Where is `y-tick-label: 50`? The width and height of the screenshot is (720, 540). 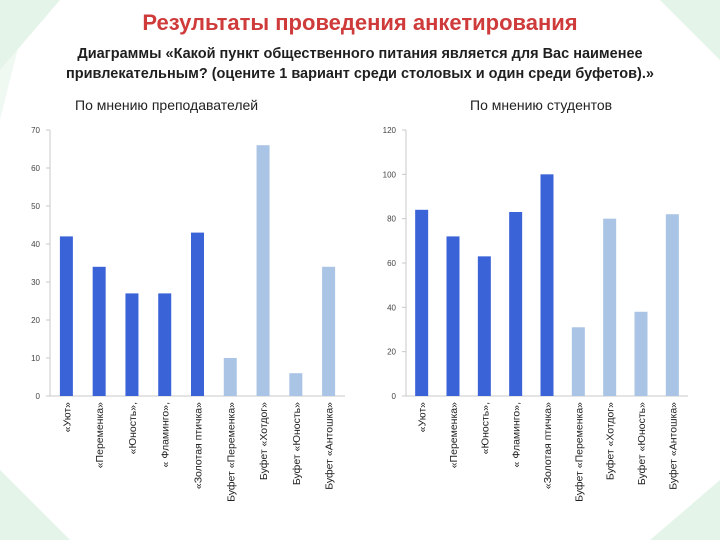 y-tick-label: 50 is located at coordinates (35, 206).